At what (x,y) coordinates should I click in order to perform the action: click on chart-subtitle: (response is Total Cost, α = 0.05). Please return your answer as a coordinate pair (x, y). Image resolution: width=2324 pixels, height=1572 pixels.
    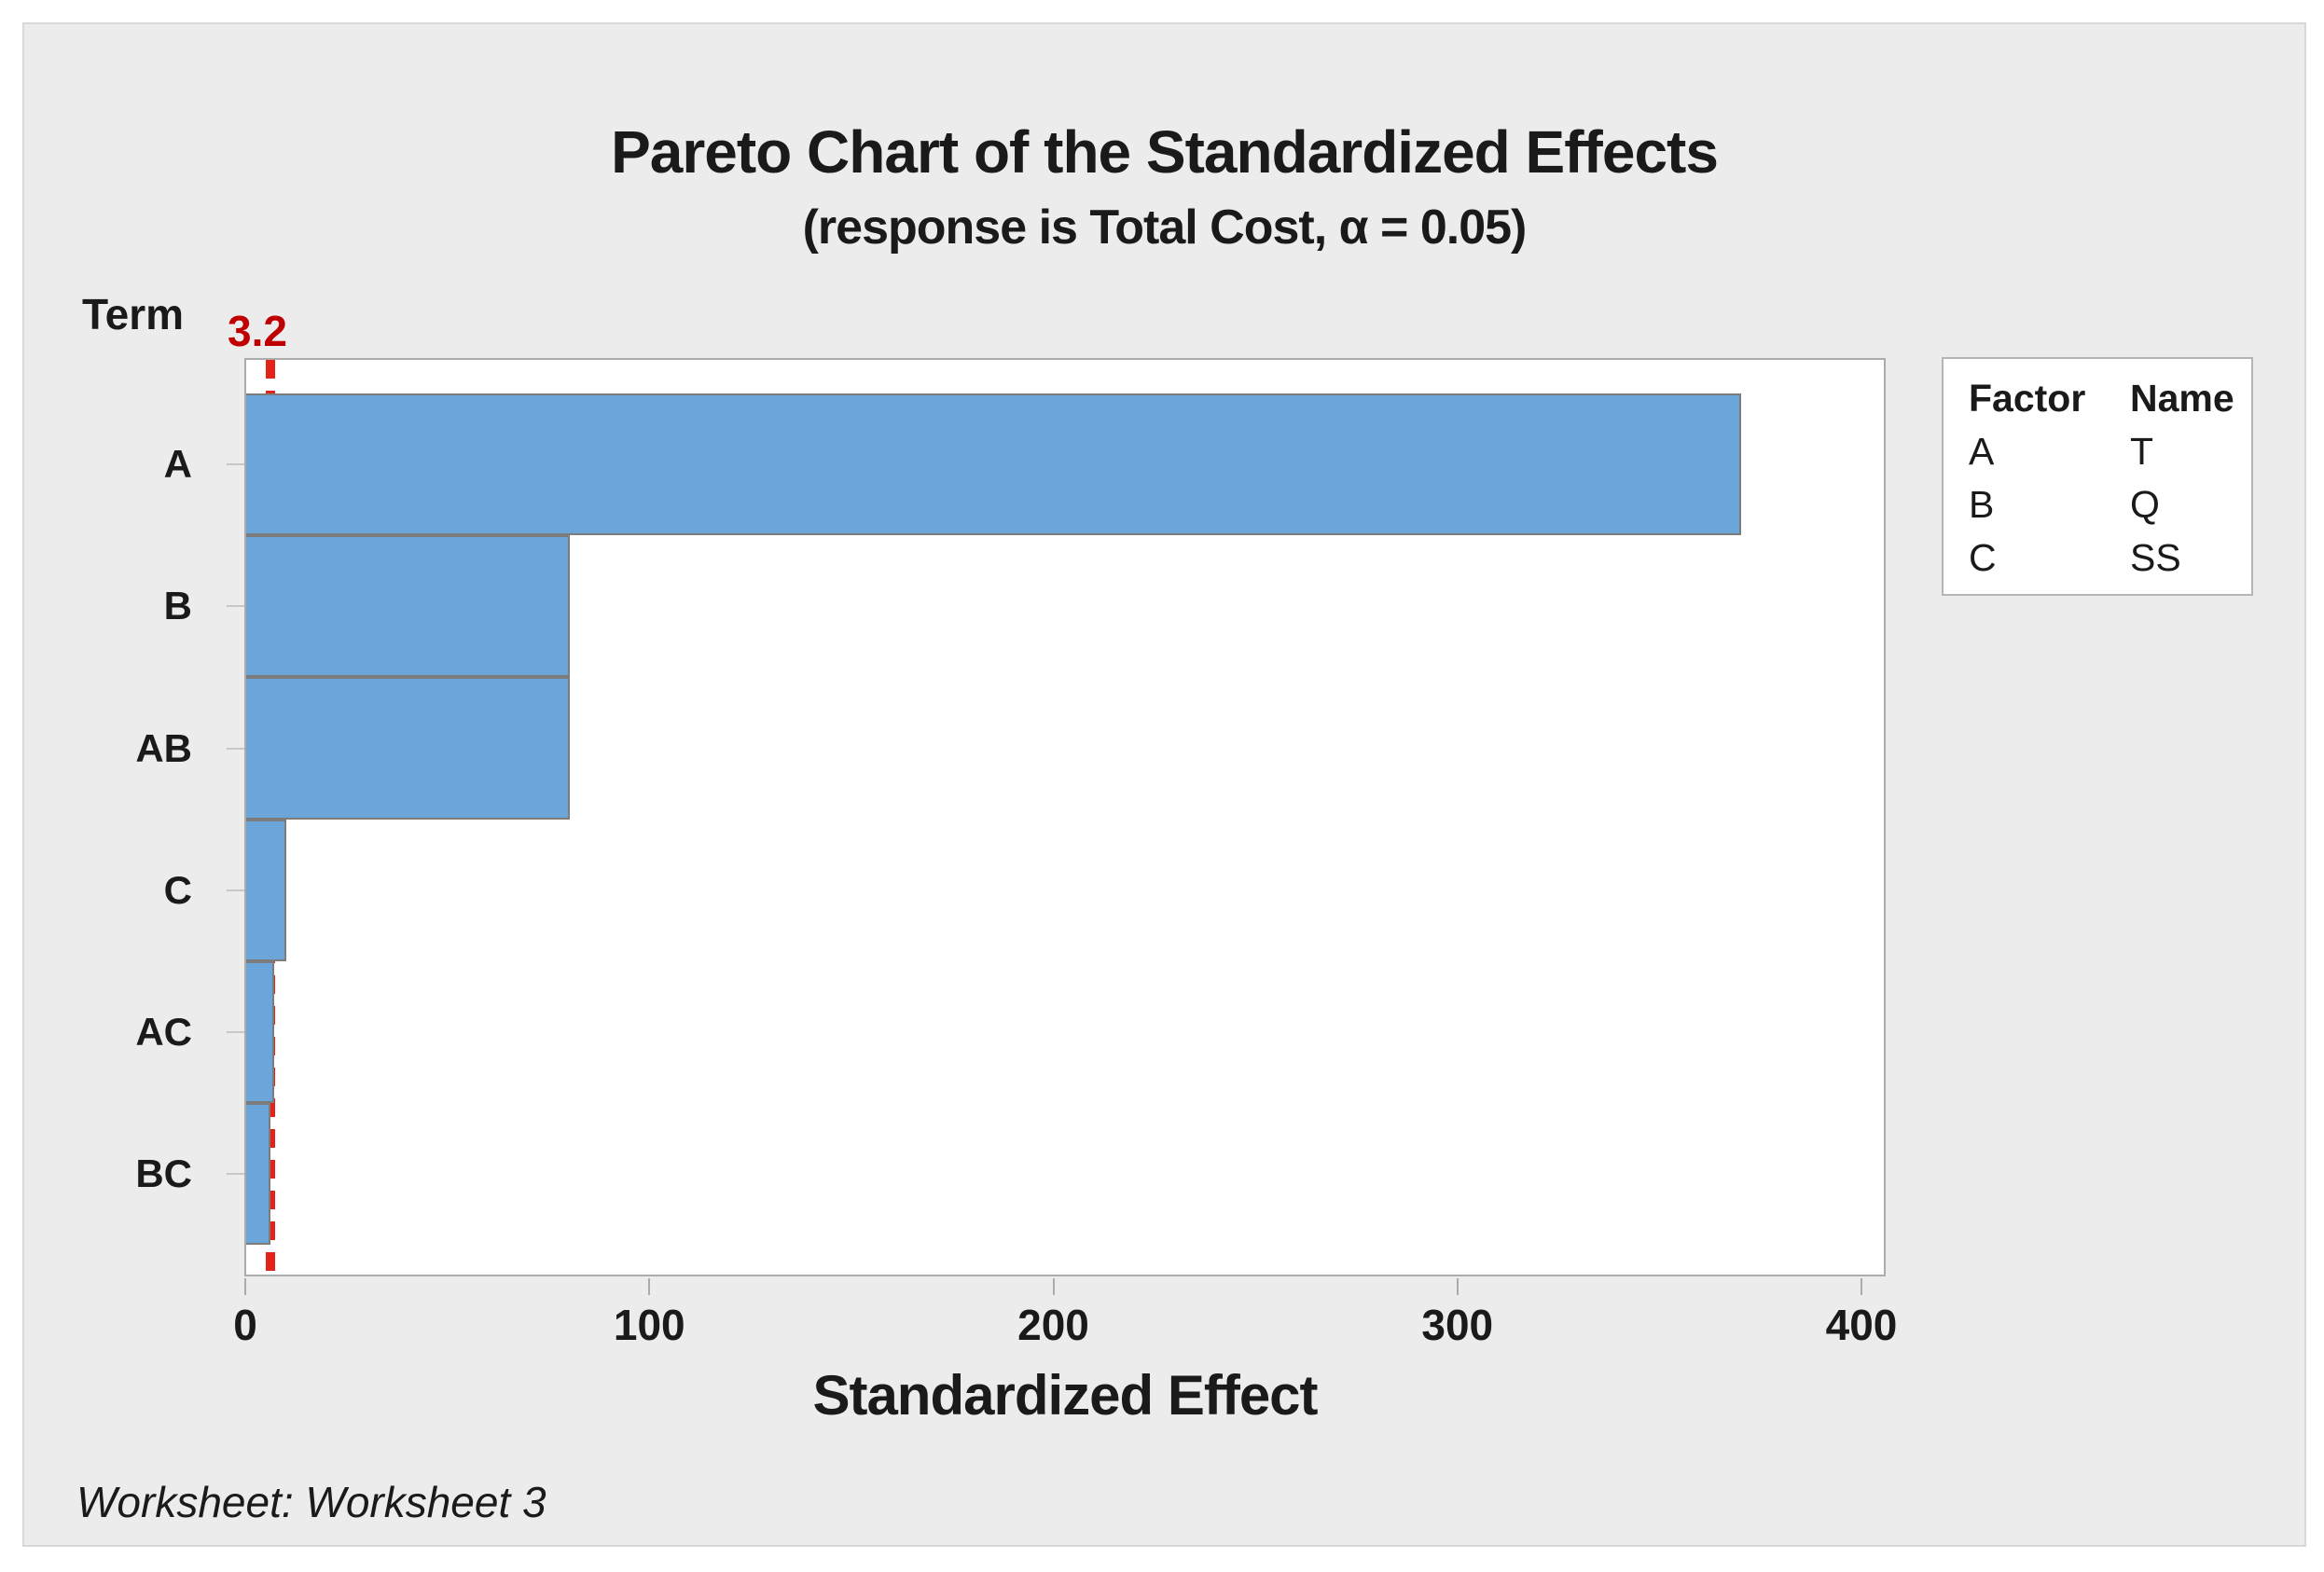
    Looking at the image, I should click on (1165, 227).